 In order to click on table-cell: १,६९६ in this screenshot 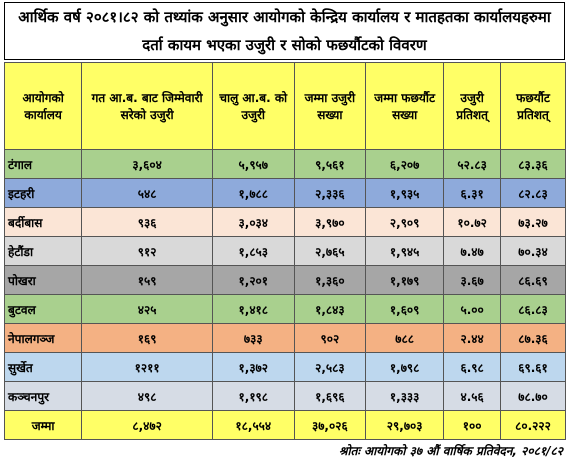, I will do `click(330, 396)`.